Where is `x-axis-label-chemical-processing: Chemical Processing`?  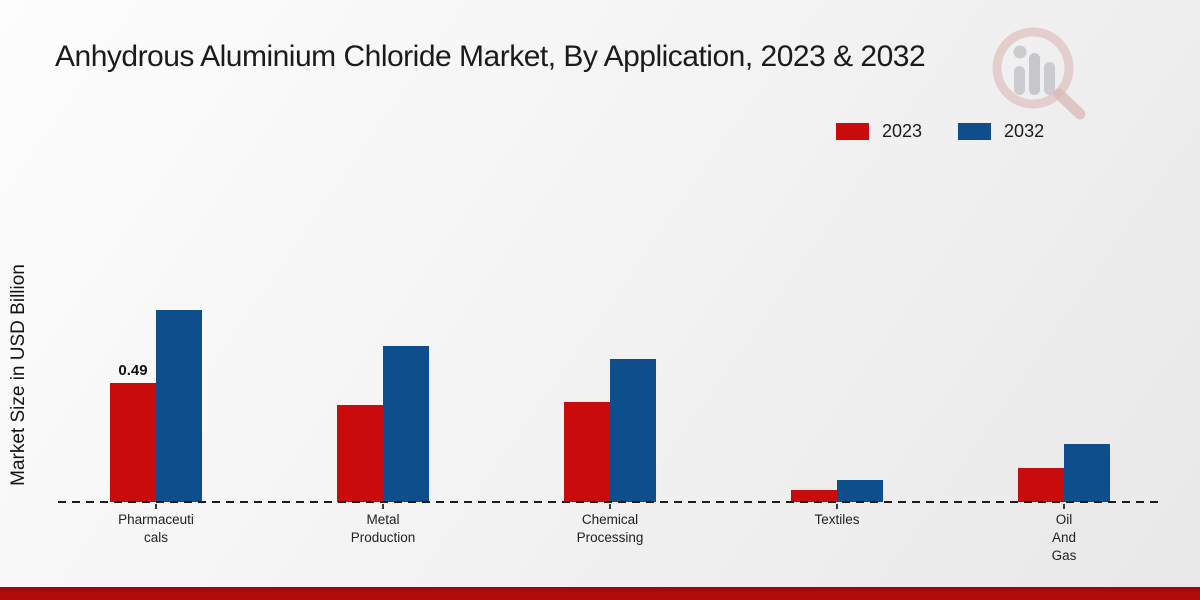
x-axis-label-chemical-processing: Chemical Processing is located at coordinates (610, 528).